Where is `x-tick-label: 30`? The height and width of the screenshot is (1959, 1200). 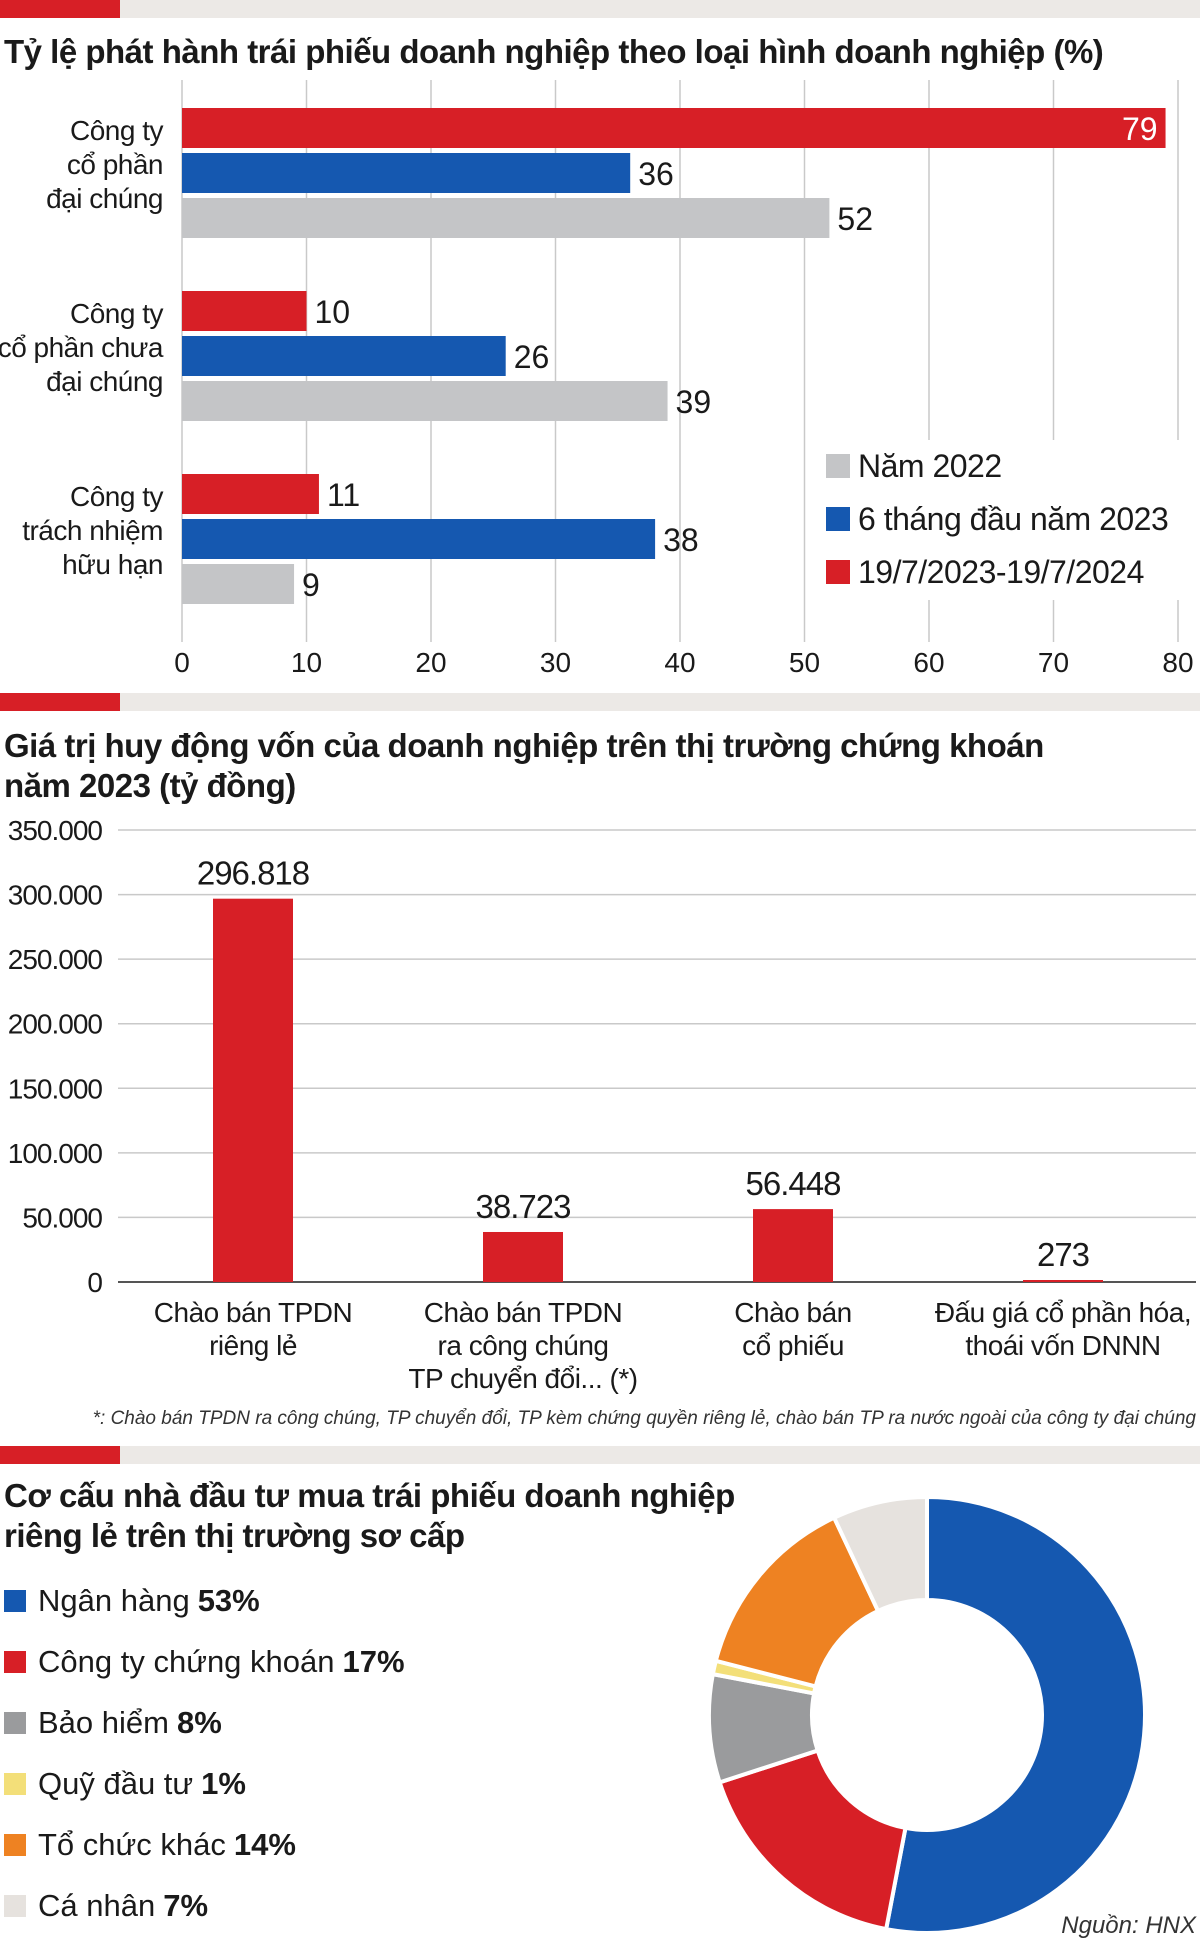
x-tick-label: 30 is located at coordinates (555, 662).